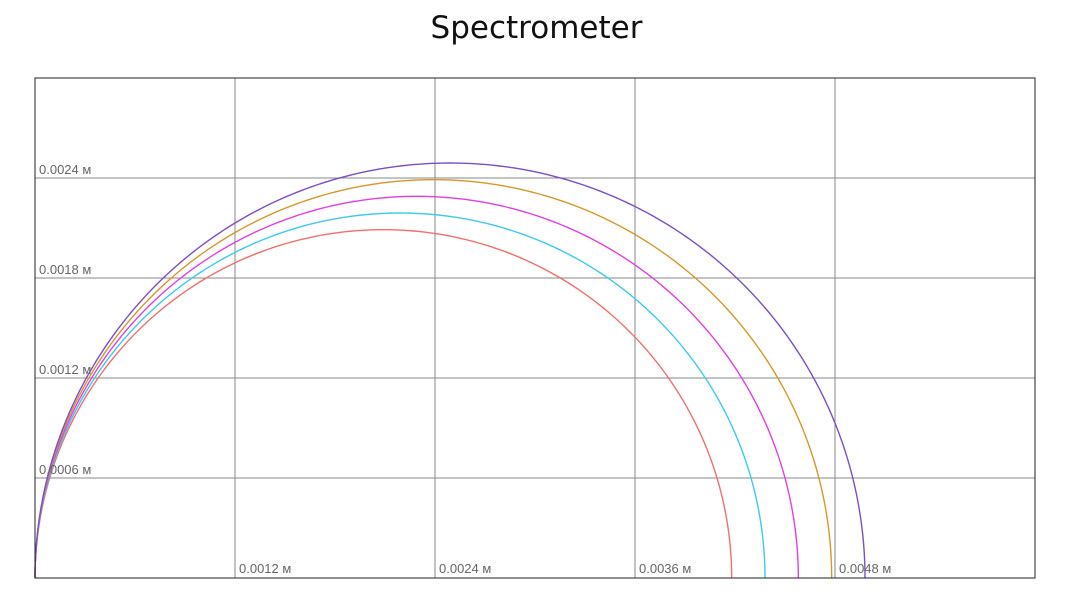  What do you see at coordinates (865, 568) in the screenshot?
I see `x-tick-label: 0.0048 м` at bounding box center [865, 568].